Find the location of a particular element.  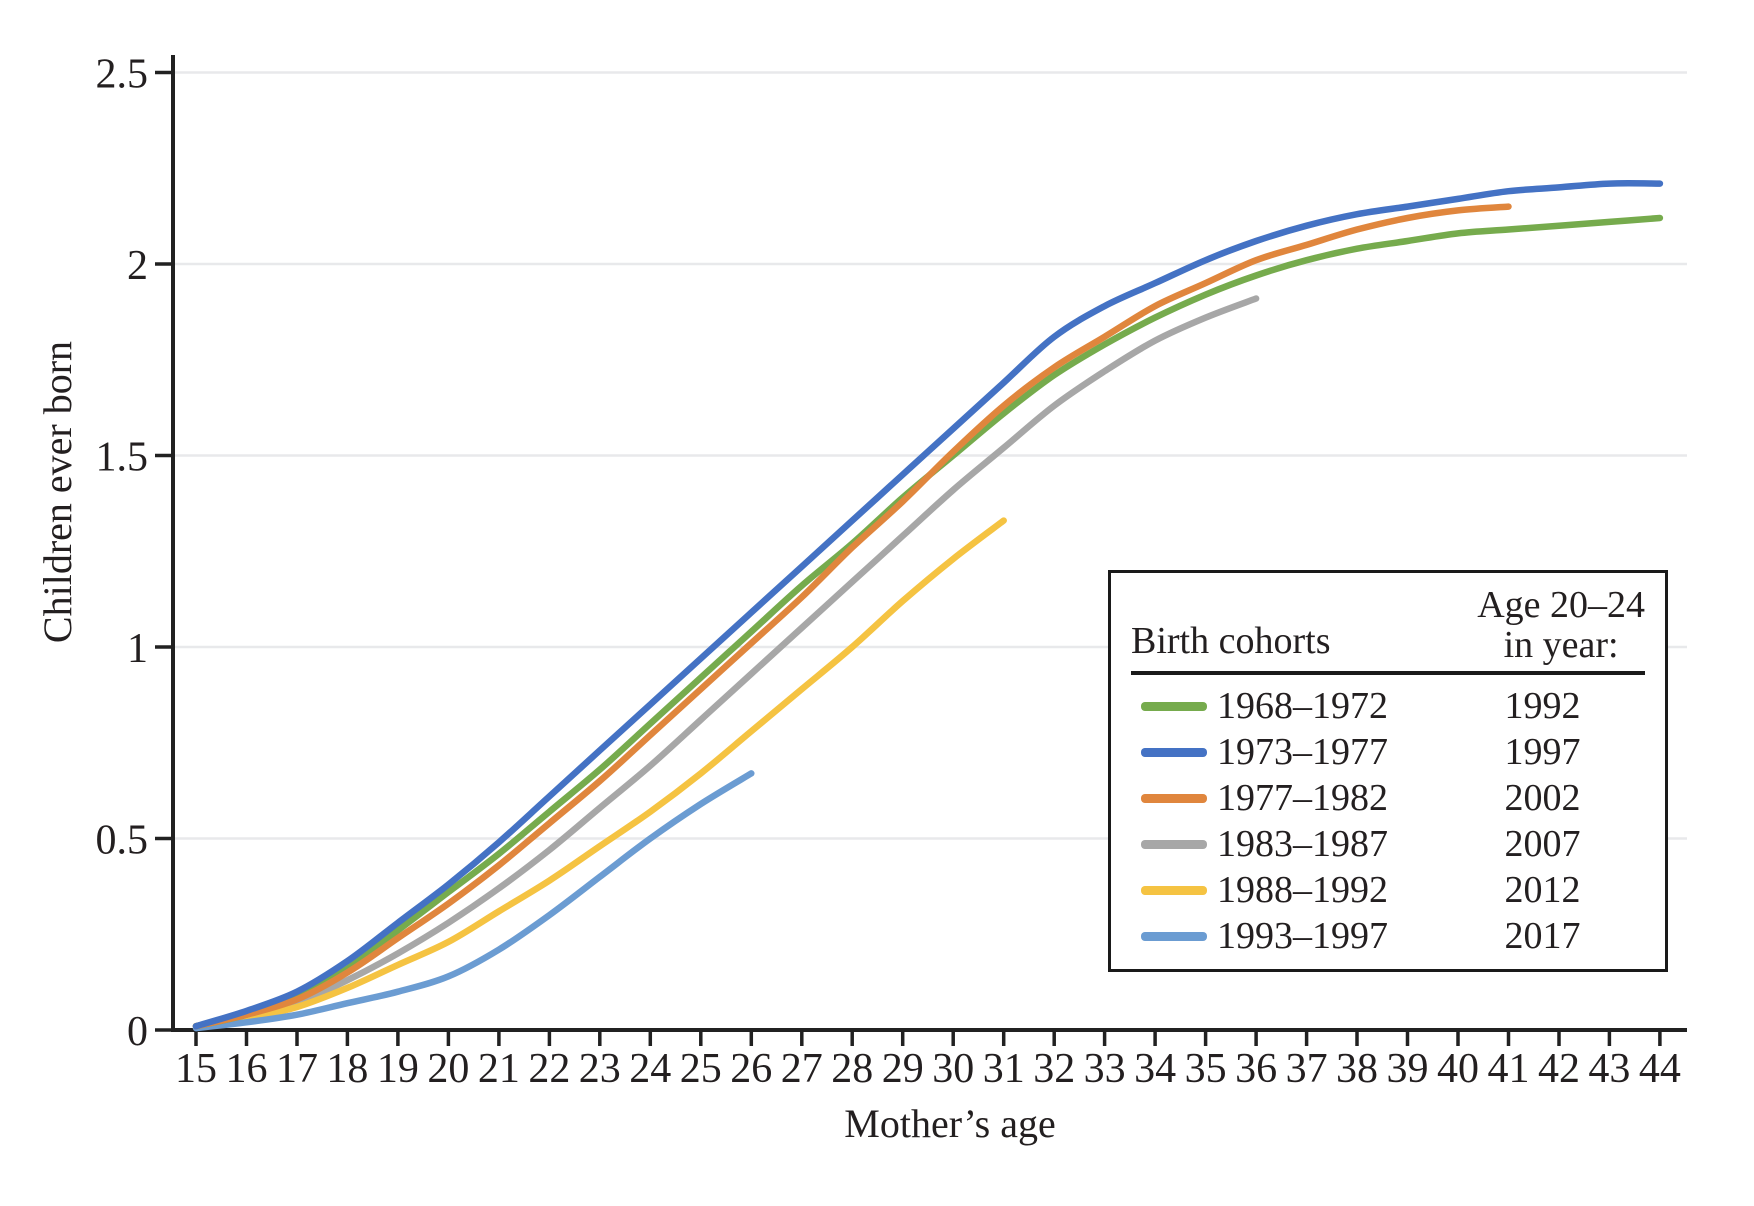

legend-row: 1988–1992 2012 is located at coordinates (1388, 890).